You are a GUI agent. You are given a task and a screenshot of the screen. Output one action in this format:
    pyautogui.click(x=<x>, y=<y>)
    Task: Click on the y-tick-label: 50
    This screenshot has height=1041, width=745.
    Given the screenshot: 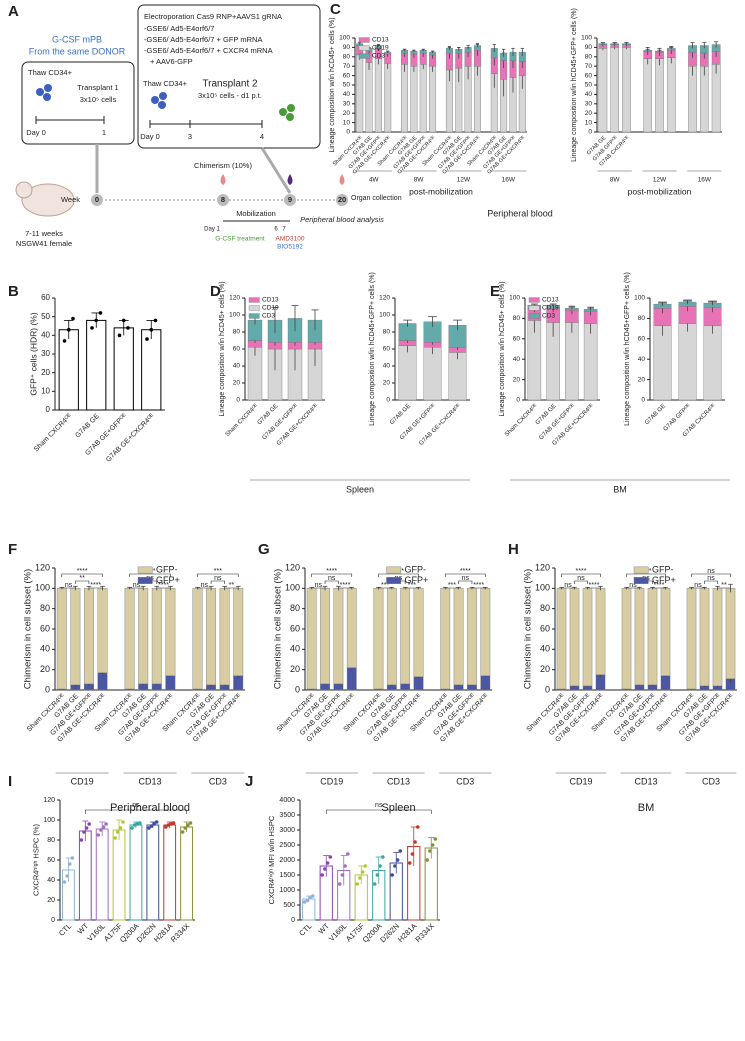 What is the action you would take?
    pyautogui.click(x=347, y=85)
    